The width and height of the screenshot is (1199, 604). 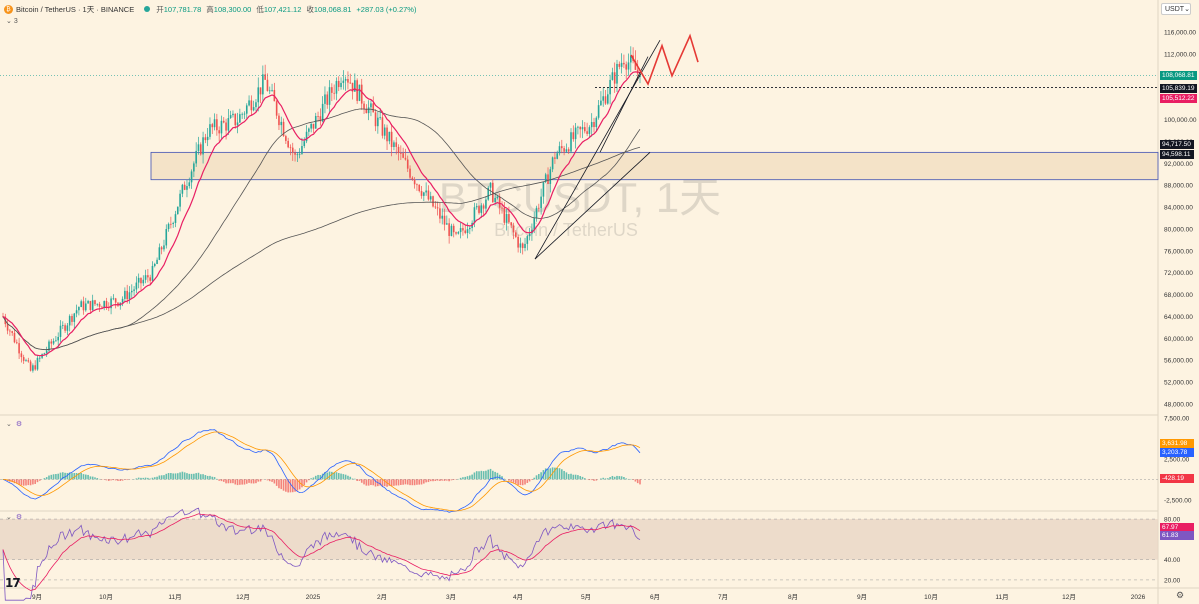 What do you see at coordinates (1176, 9) in the screenshot?
I see `currency-selector: USDT ⌄` at bounding box center [1176, 9].